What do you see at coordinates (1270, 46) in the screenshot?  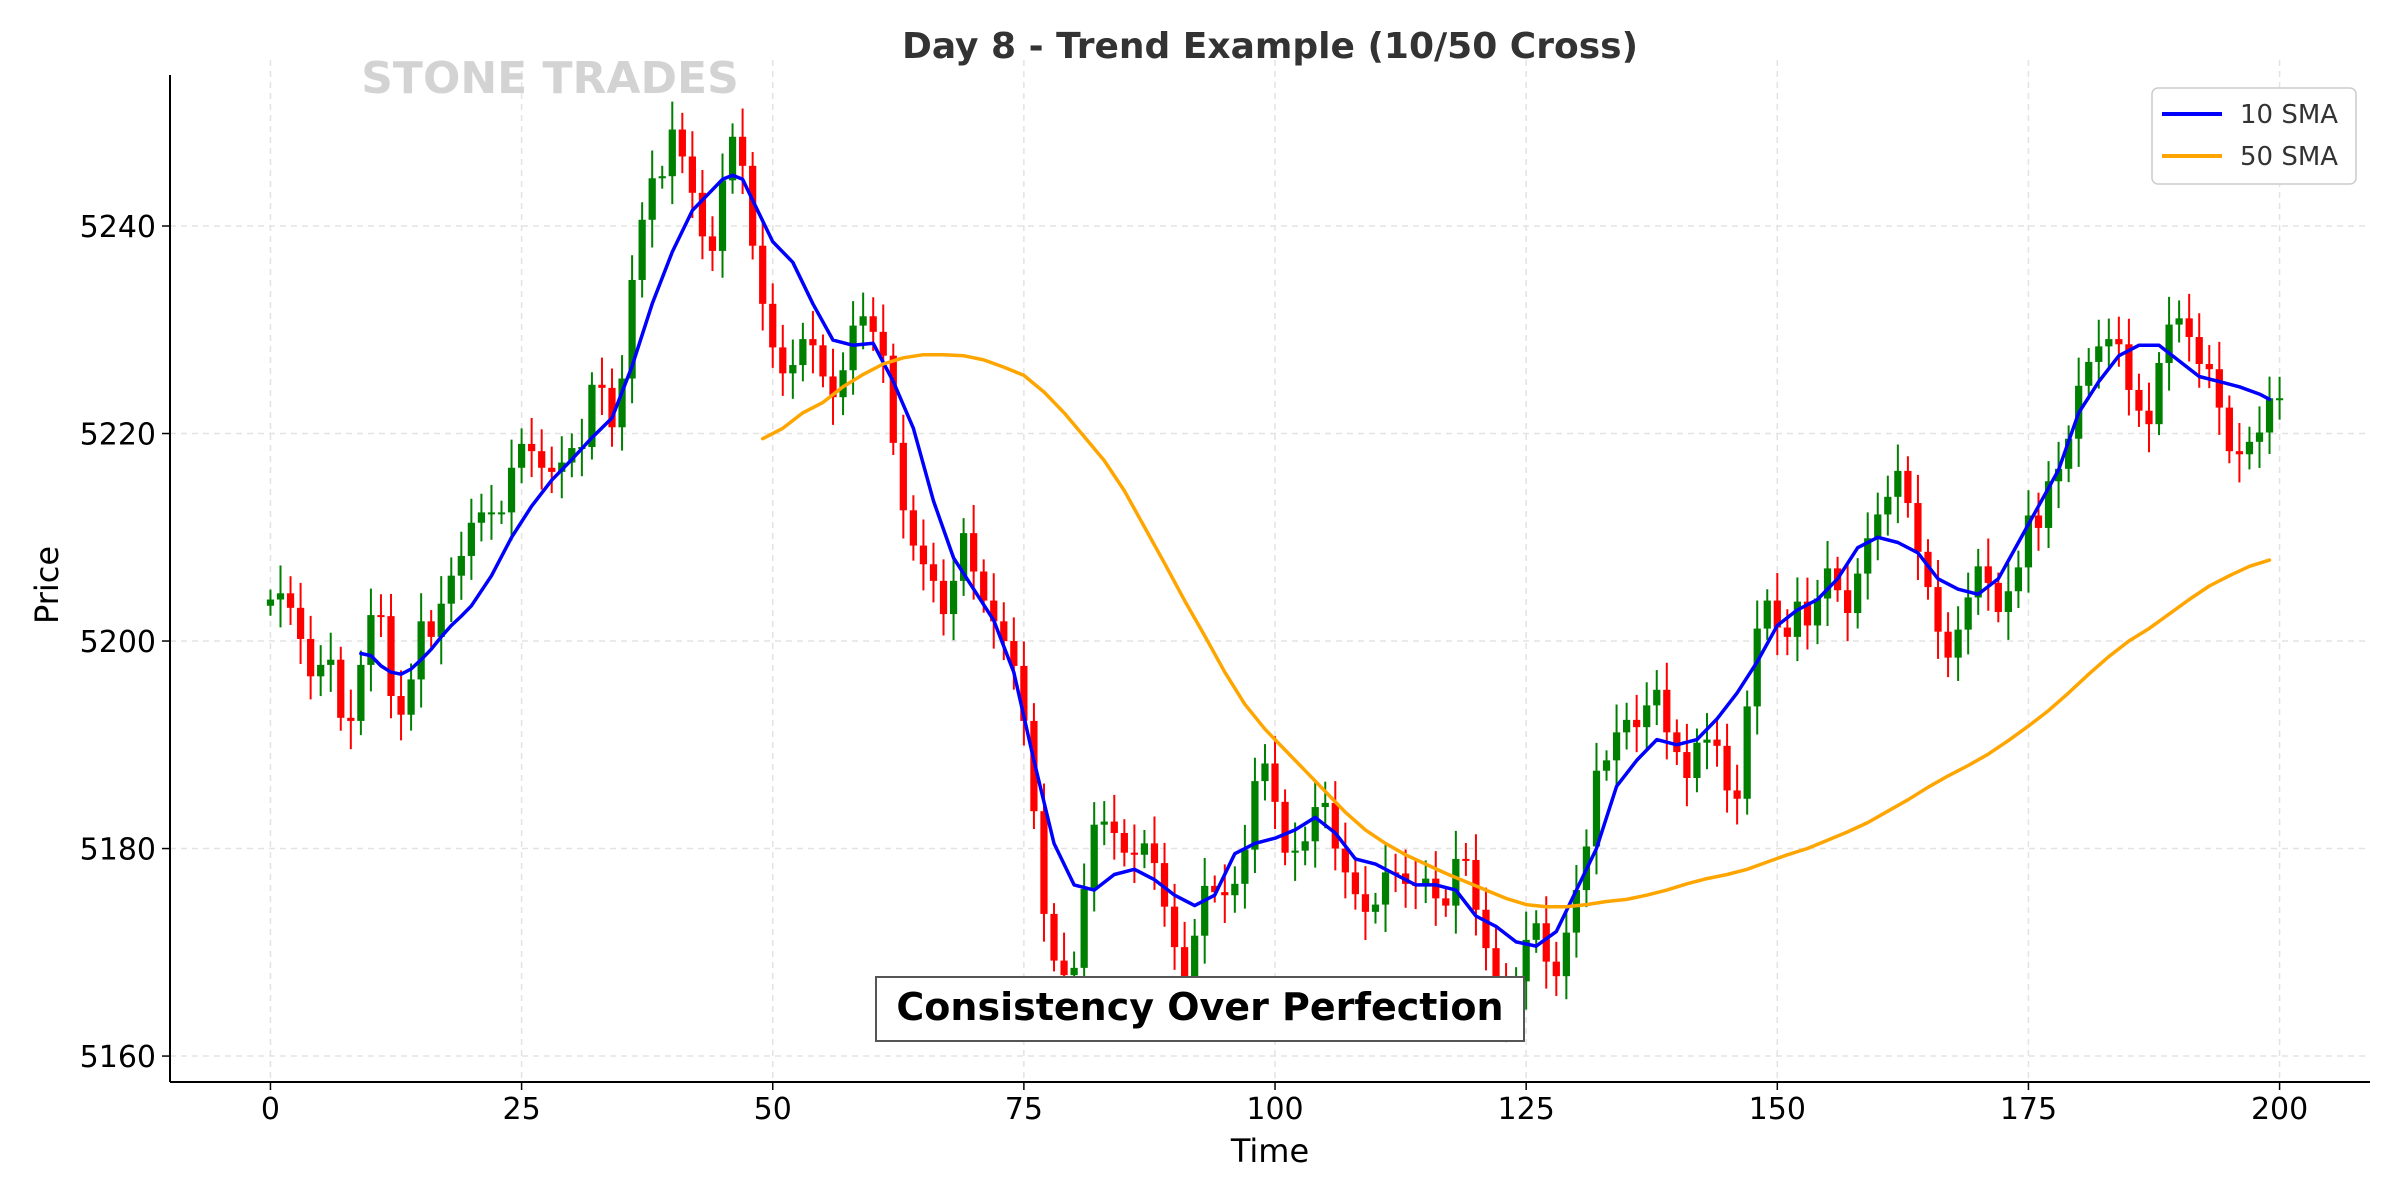 I see `chart-title: Day 8 - Trend Example (10/50 Cross)` at bounding box center [1270, 46].